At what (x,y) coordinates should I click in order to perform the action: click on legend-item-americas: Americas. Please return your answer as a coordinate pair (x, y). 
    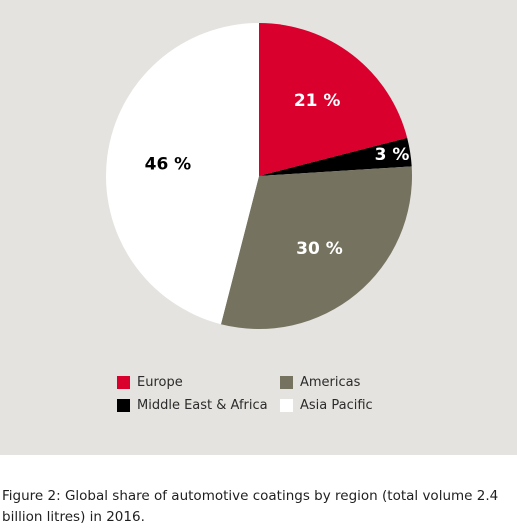
    Looking at the image, I should click on (320, 382).